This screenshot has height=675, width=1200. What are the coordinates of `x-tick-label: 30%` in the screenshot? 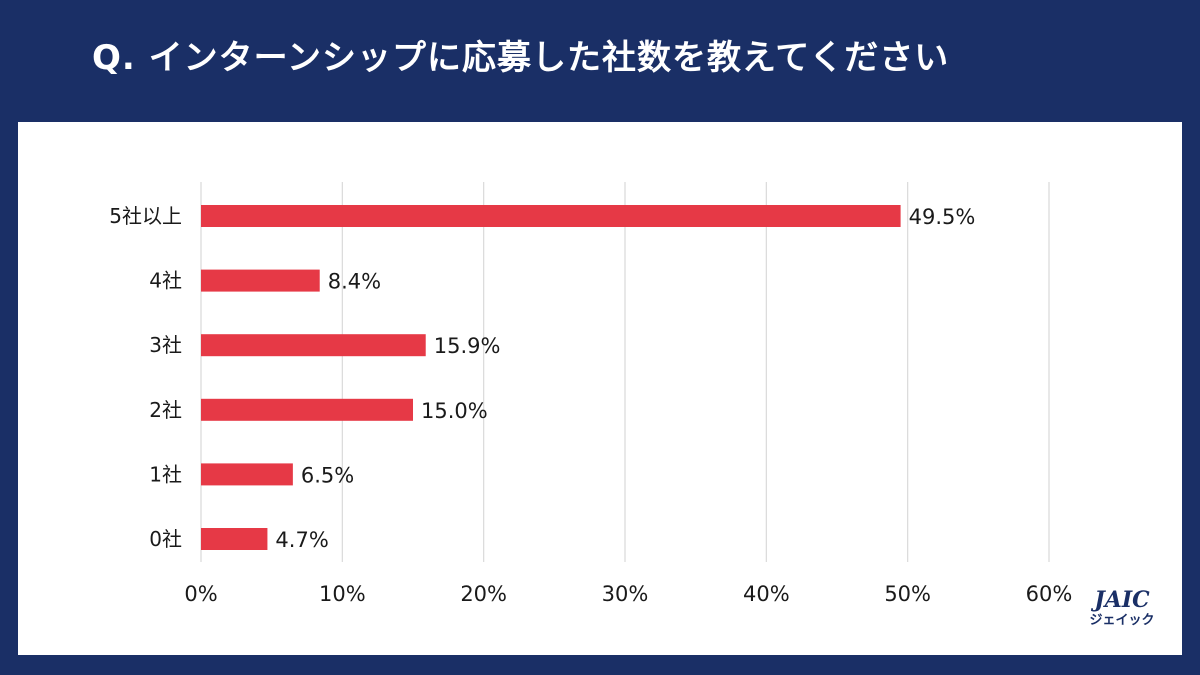 It's located at (625, 594).